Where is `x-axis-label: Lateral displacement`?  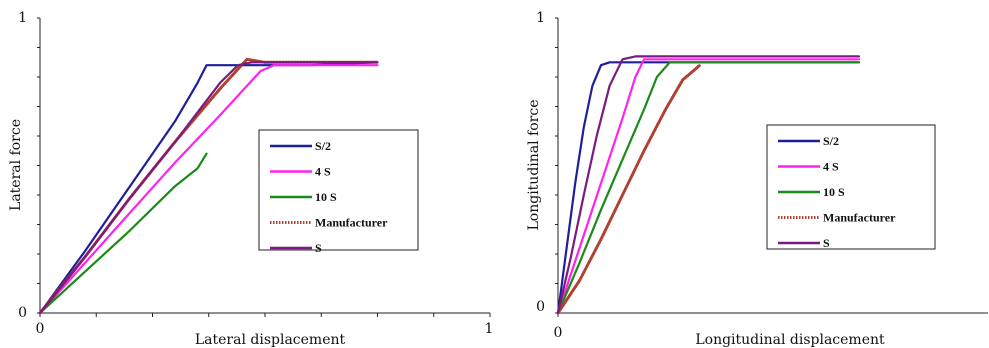 x-axis-label: Lateral displacement is located at coordinates (270, 340).